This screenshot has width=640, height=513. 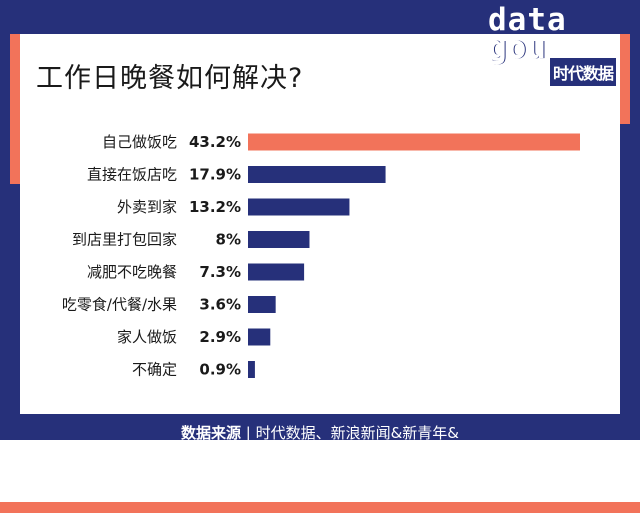 What do you see at coordinates (215, 207) in the screenshot?
I see `value-label: 13.2%` at bounding box center [215, 207].